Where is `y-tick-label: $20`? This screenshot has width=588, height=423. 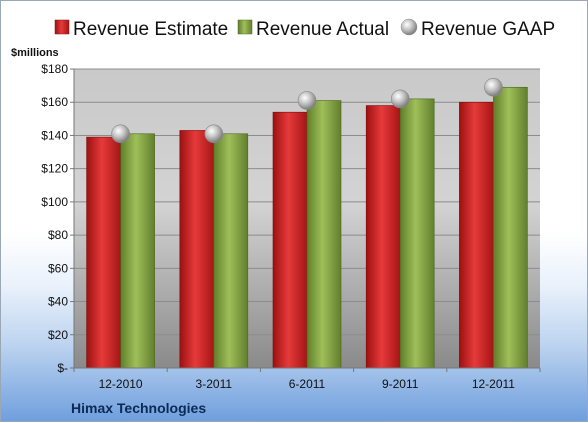
y-tick-label: $20 is located at coordinates (58, 335).